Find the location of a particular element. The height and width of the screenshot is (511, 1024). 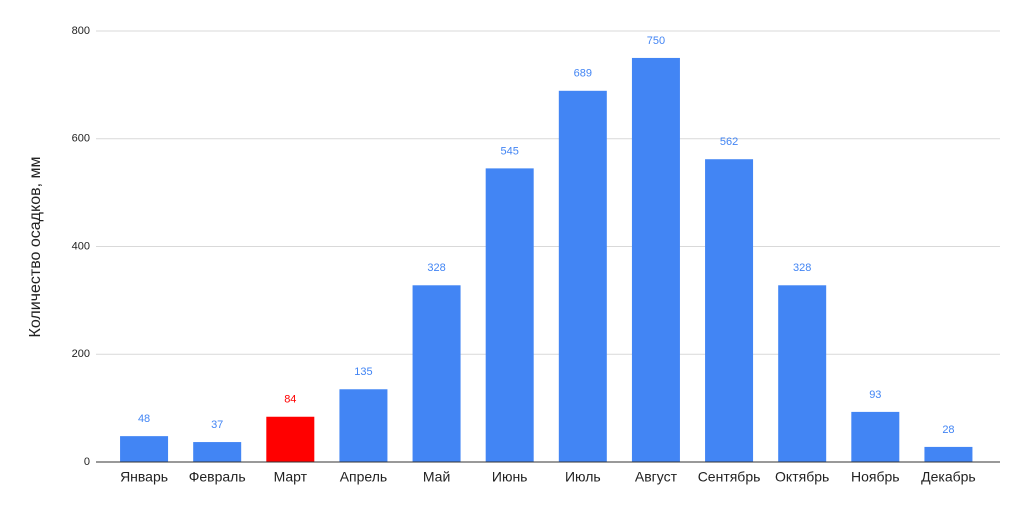

x-tick-label: Январь is located at coordinates (144, 477).